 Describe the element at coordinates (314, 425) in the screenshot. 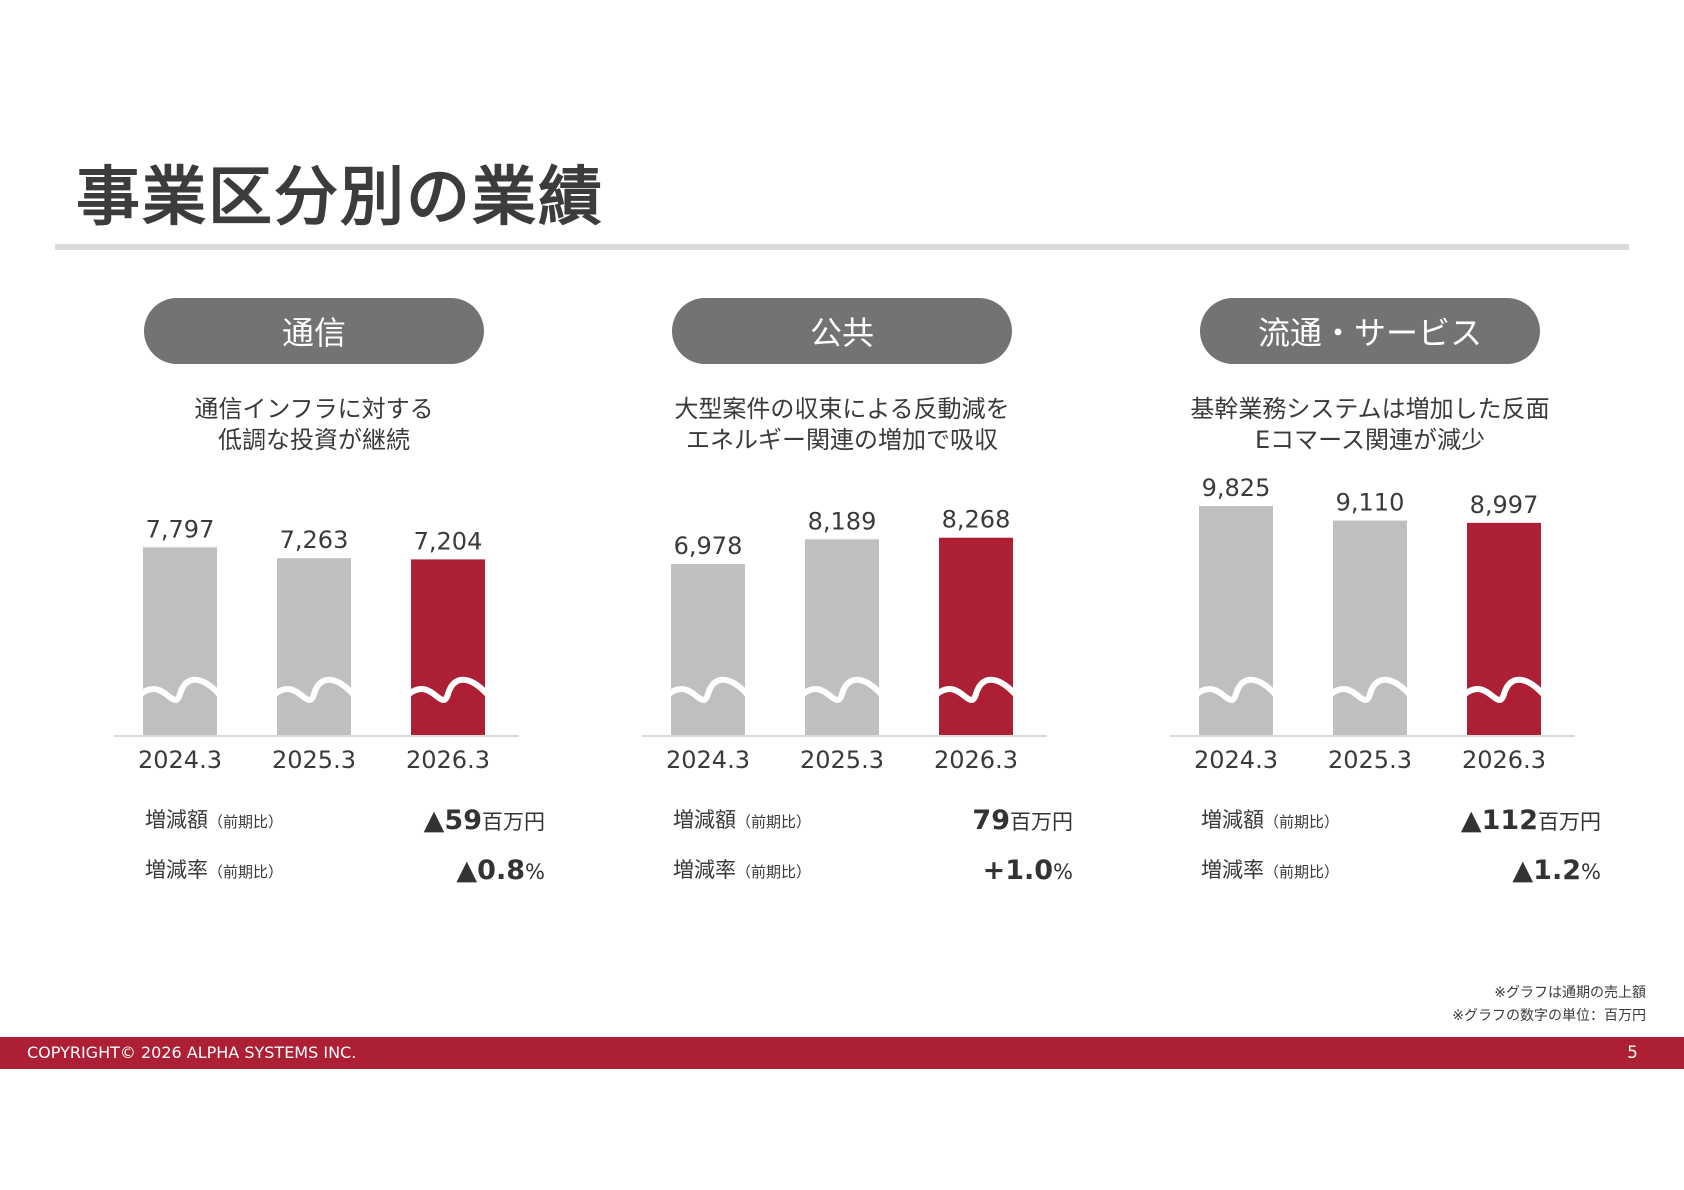

I see `segment-description: 通信インフラに対する 低調な投資が継続` at that location.